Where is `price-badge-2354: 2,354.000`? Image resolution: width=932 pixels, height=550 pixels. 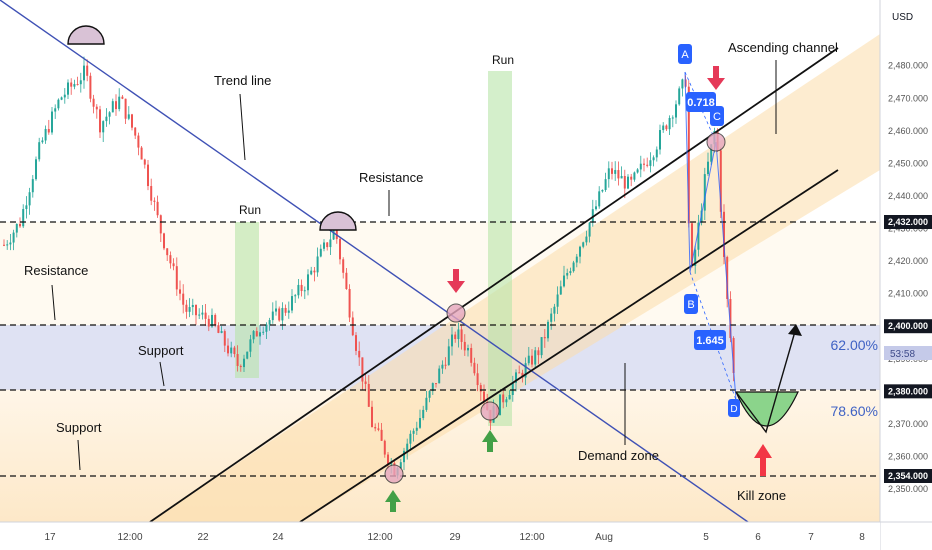
price-badge-2354: 2,354.000 is located at coordinates (908, 476).